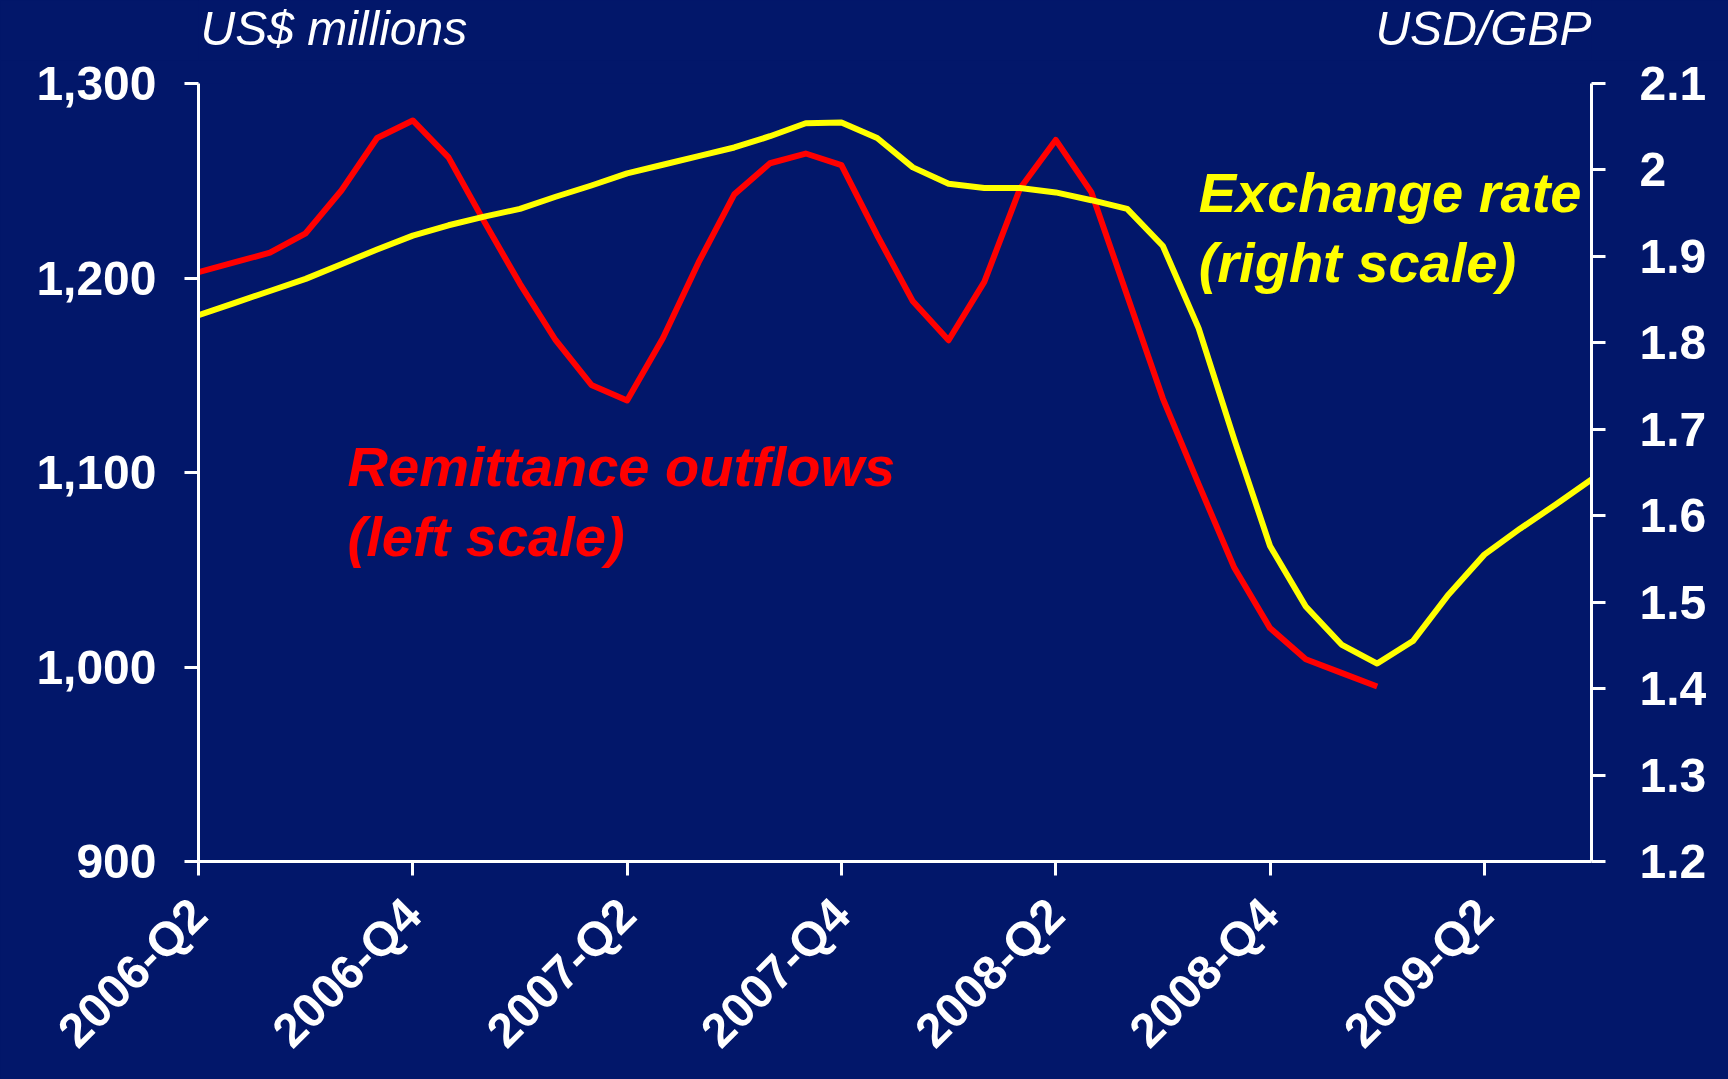  What do you see at coordinates (1673, 516) in the screenshot?
I see `y2-tick-label: 1.6` at bounding box center [1673, 516].